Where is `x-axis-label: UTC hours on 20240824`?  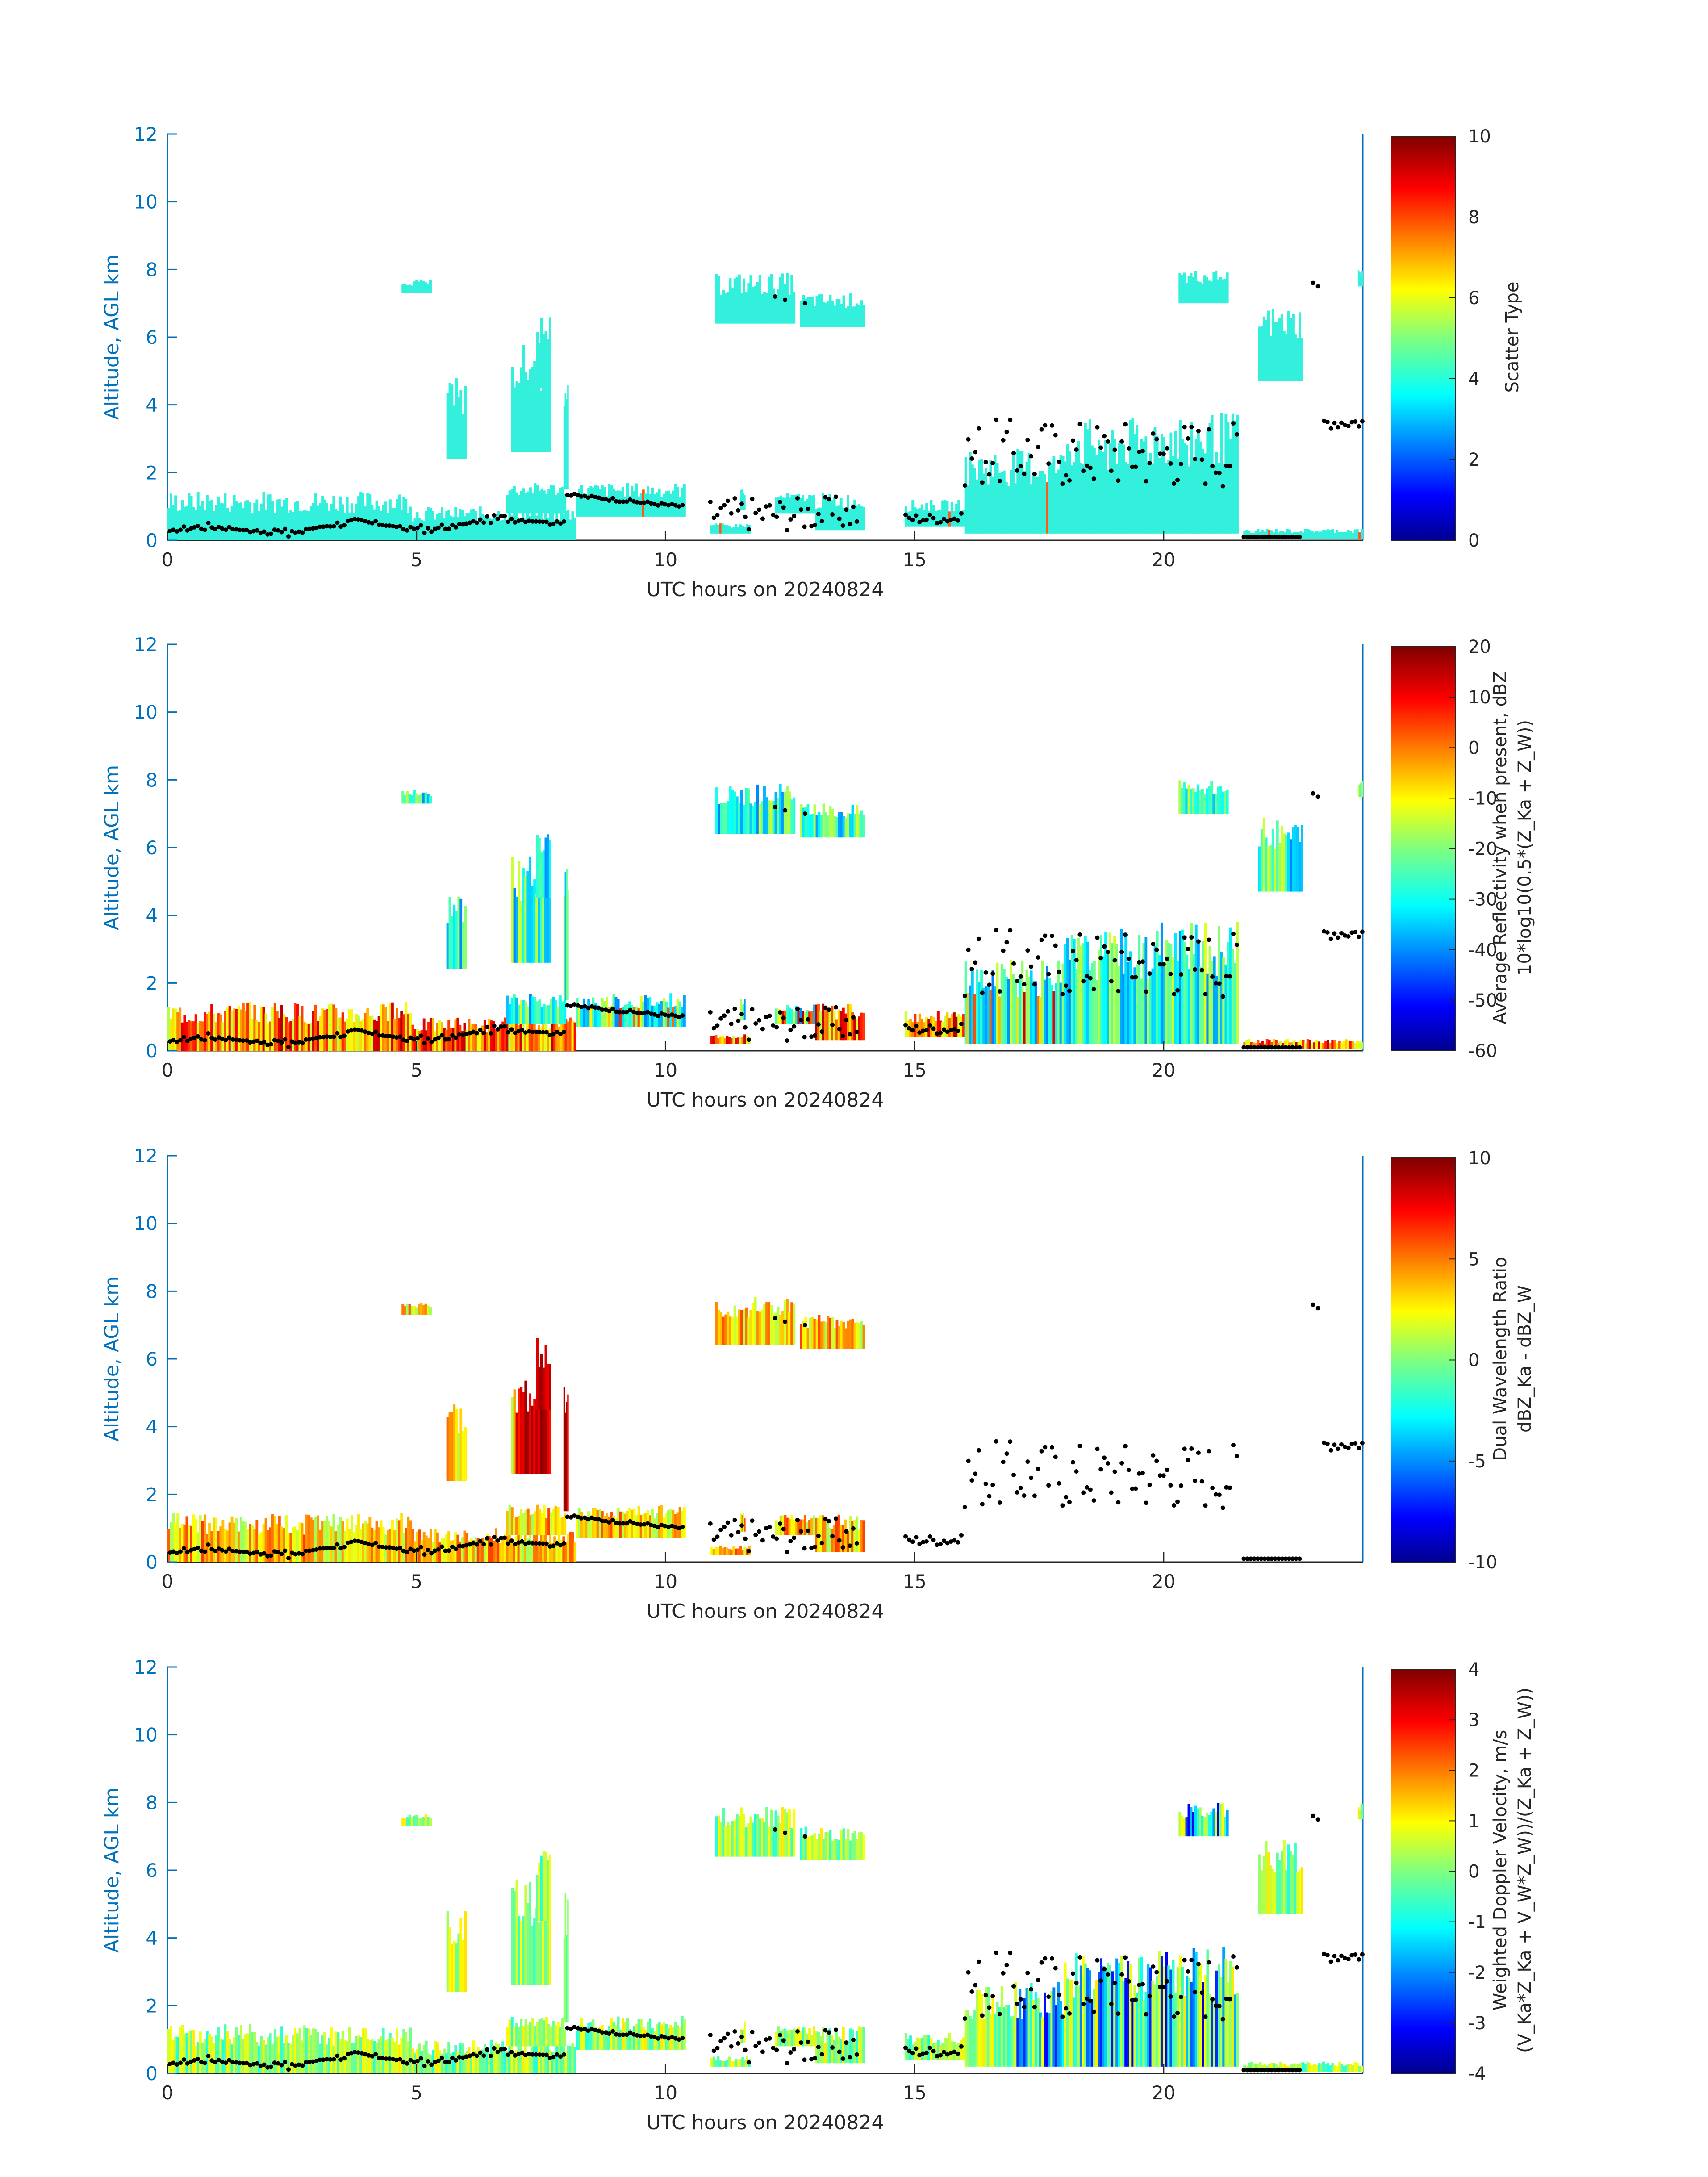
x-axis-label: UTC hours on 20240824 is located at coordinates (765, 589).